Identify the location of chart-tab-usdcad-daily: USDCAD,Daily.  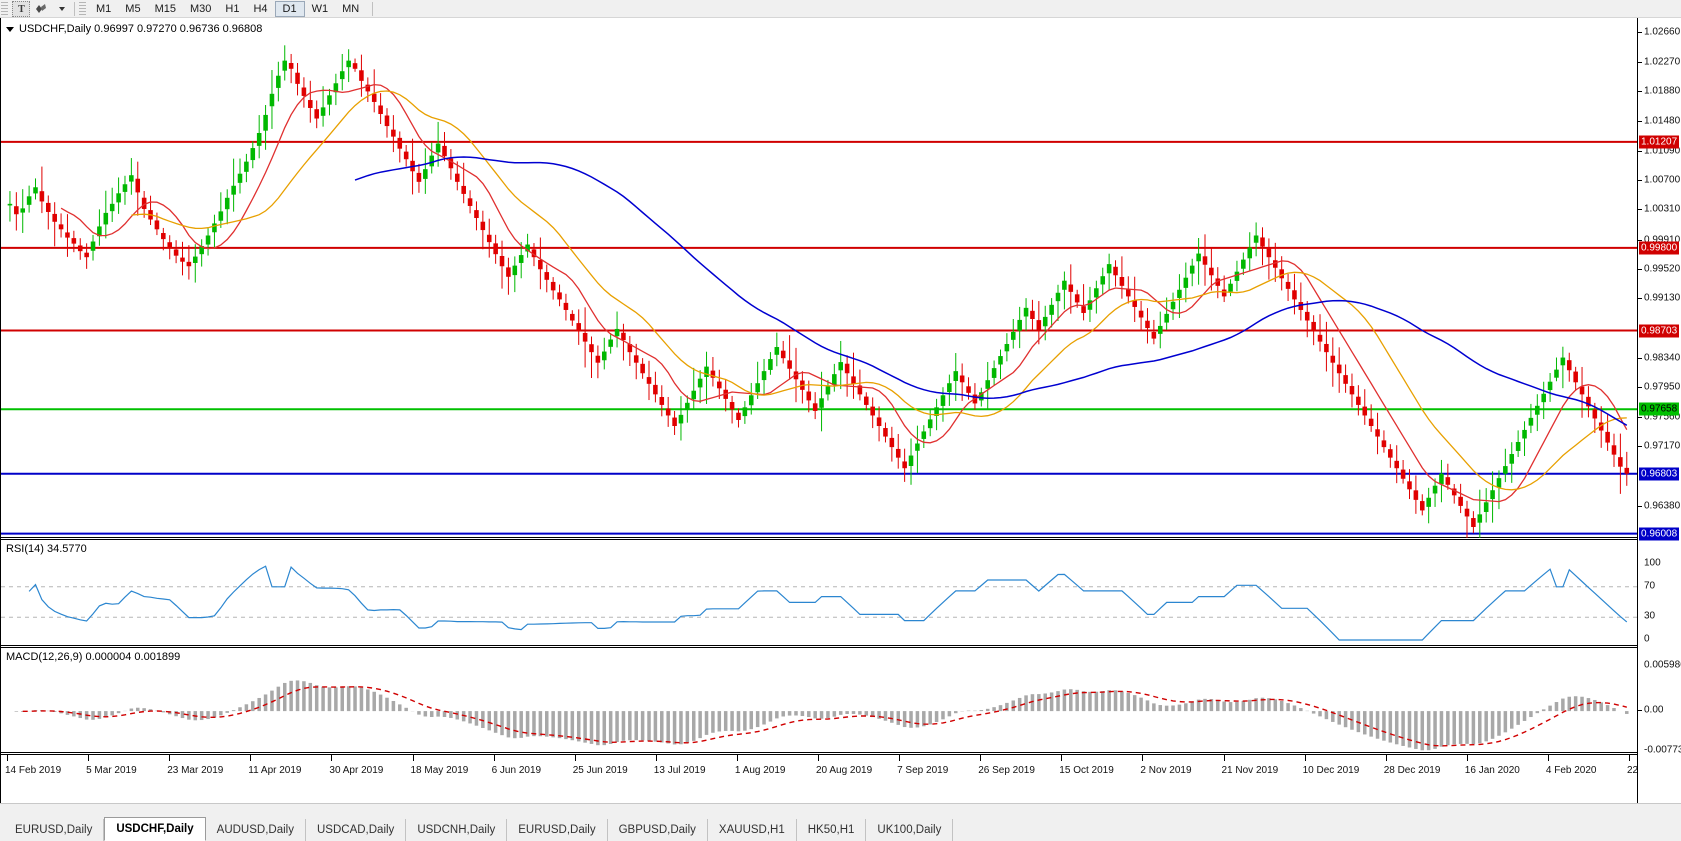
(356, 830).